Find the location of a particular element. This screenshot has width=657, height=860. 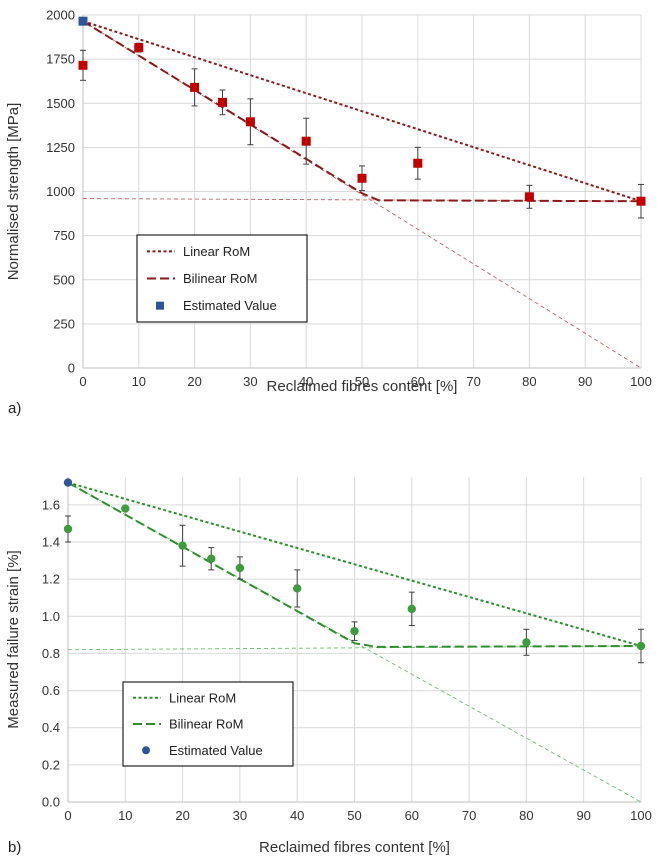

c0-x-tick-label: 50 is located at coordinates (362, 381).